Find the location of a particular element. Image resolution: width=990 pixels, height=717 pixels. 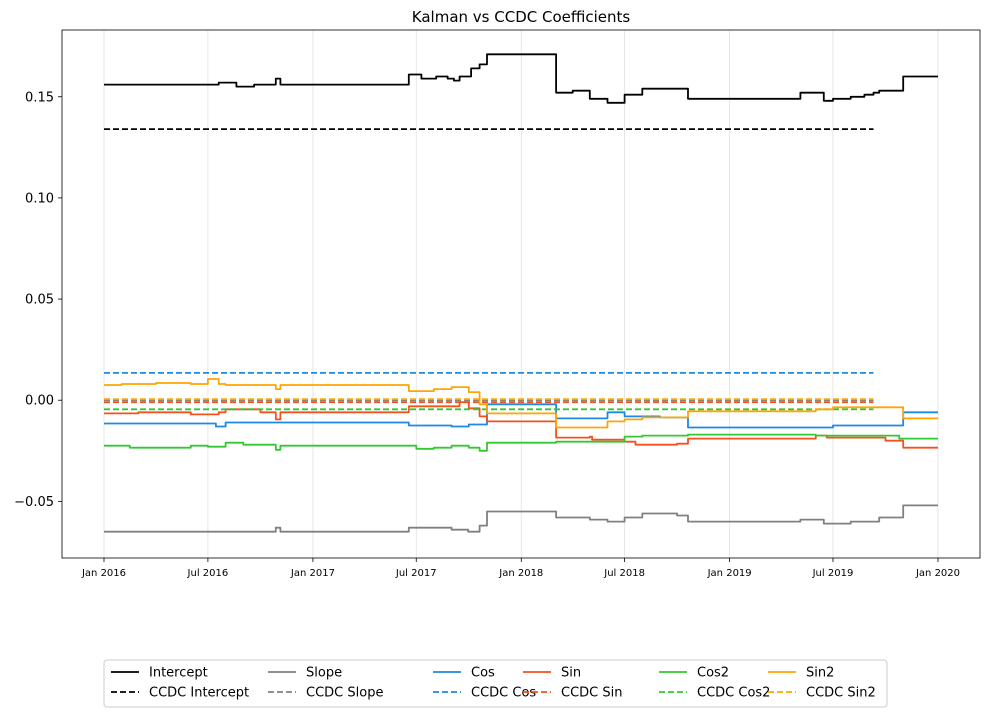

x-tick-label-6: Jan 2019 is located at coordinates (729, 573).